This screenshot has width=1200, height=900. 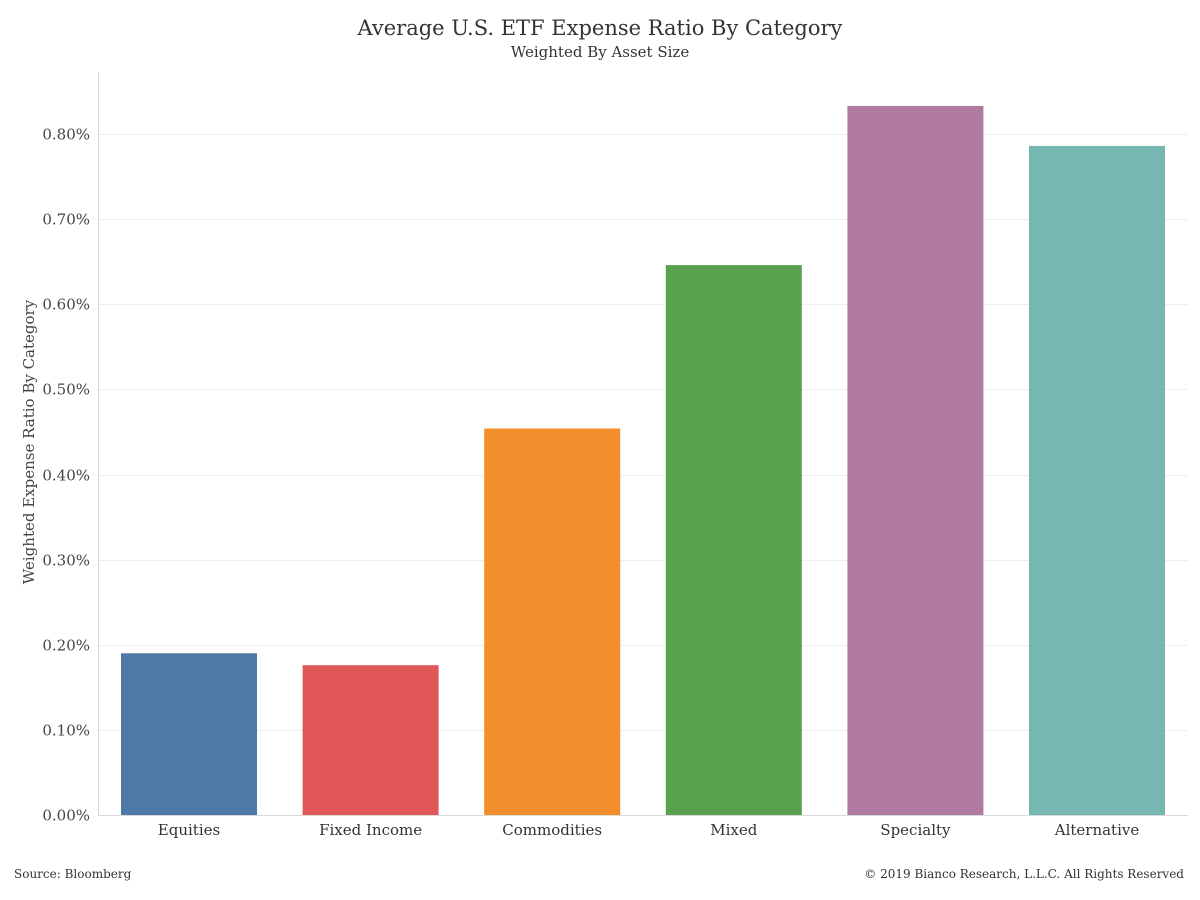 I want to click on x-category-label: Commodities, so click(x=552, y=830).